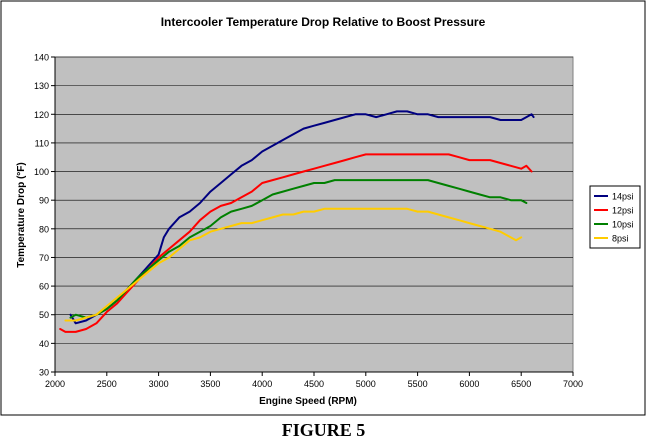 The height and width of the screenshot is (440, 647). What do you see at coordinates (323, 430) in the screenshot?
I see `figure-caption: FIGURE 5` at bounding box center [323, 430].